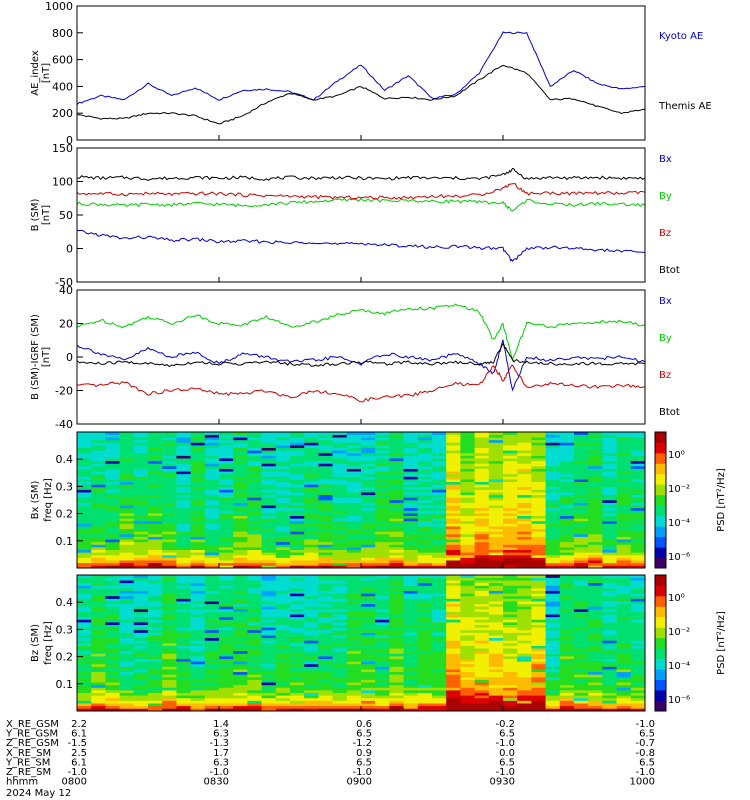  What do you see at coordinates (660, 458) in the screenshot?
I see `colorbar-segment` at bounding box center [660, 458].